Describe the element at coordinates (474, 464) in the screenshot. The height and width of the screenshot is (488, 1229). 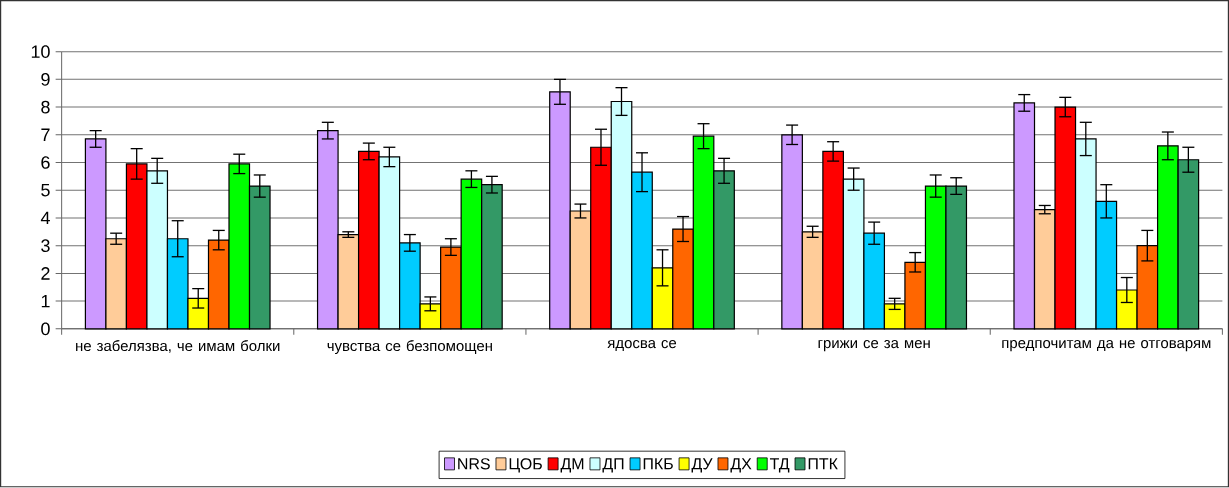
I see `legend-label: NRS` at that location.